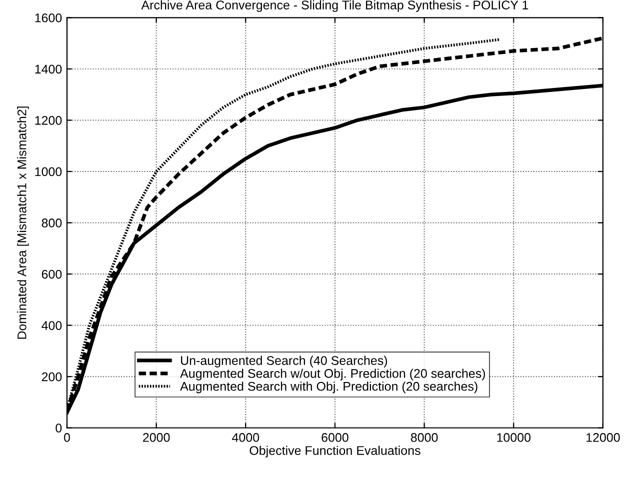  Describe the element at coordinates (156, 437) in the screenshot. I see `x-tick-label: 2000` at that location.